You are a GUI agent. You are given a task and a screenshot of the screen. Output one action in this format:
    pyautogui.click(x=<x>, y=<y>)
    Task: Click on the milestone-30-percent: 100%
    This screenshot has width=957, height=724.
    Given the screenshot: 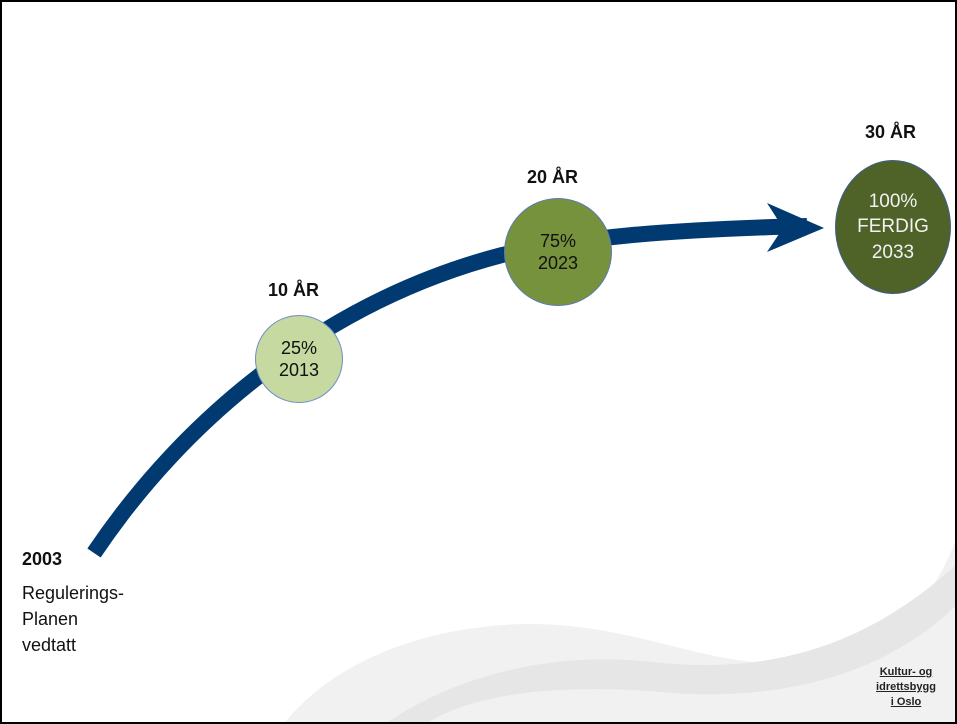 What is the action you would take?
    pyautogui.click(x=893, y=201)
    